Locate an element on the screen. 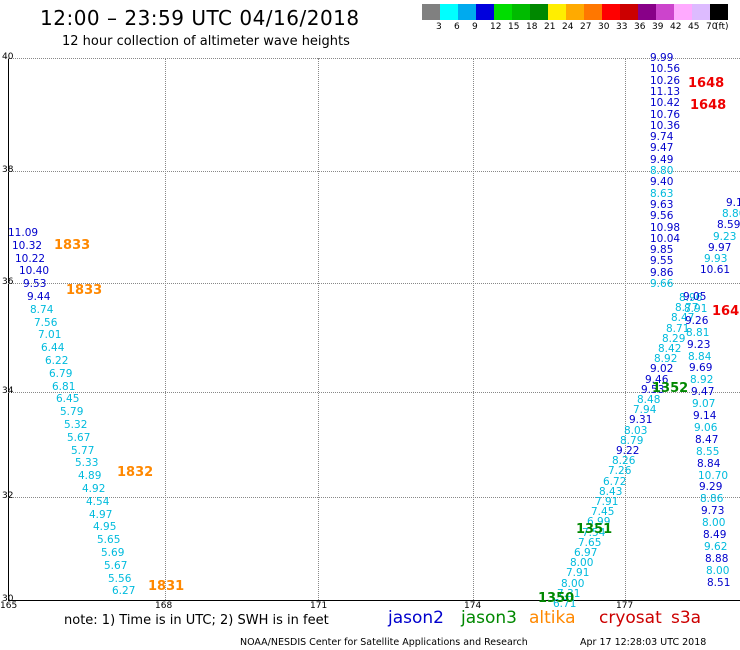  wave-height-value: 6.79 is located at coordinates (61, 374).